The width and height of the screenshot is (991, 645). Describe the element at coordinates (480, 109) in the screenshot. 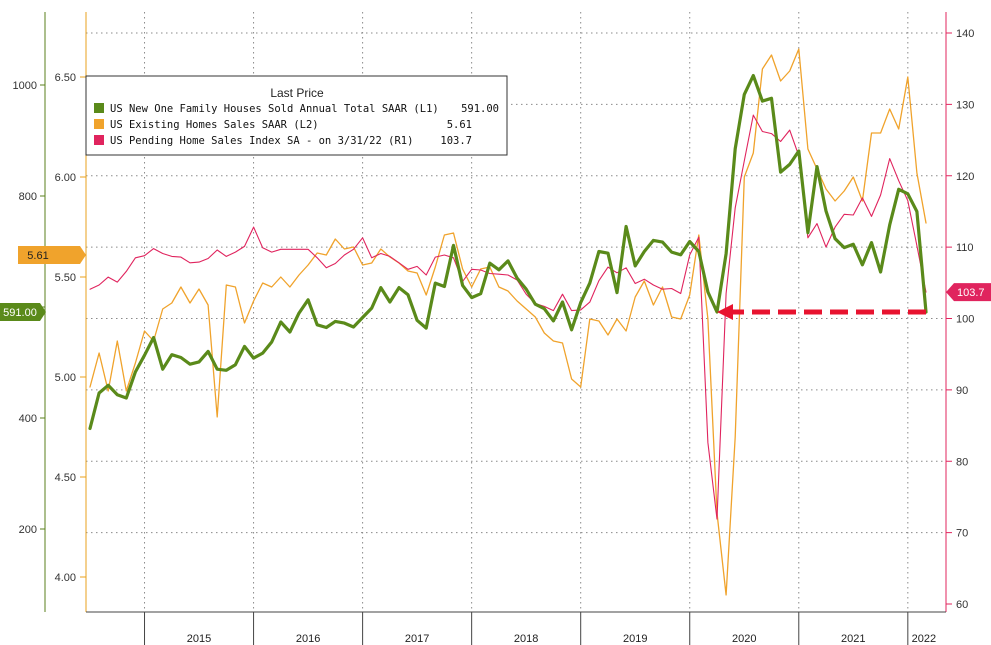

I see `legend-value-new-homes: 591.00` at that location.